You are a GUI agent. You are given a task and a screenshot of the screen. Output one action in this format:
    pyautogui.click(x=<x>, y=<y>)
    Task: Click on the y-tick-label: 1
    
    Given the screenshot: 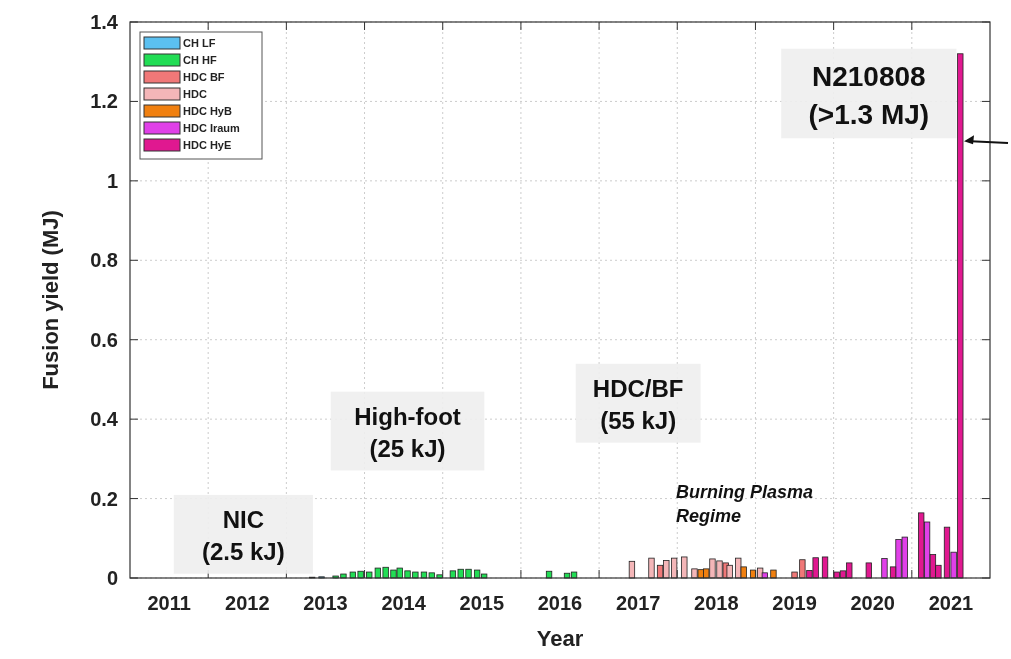 What is the action you would take?
    pyautogui.click(x=112, y=180)
    